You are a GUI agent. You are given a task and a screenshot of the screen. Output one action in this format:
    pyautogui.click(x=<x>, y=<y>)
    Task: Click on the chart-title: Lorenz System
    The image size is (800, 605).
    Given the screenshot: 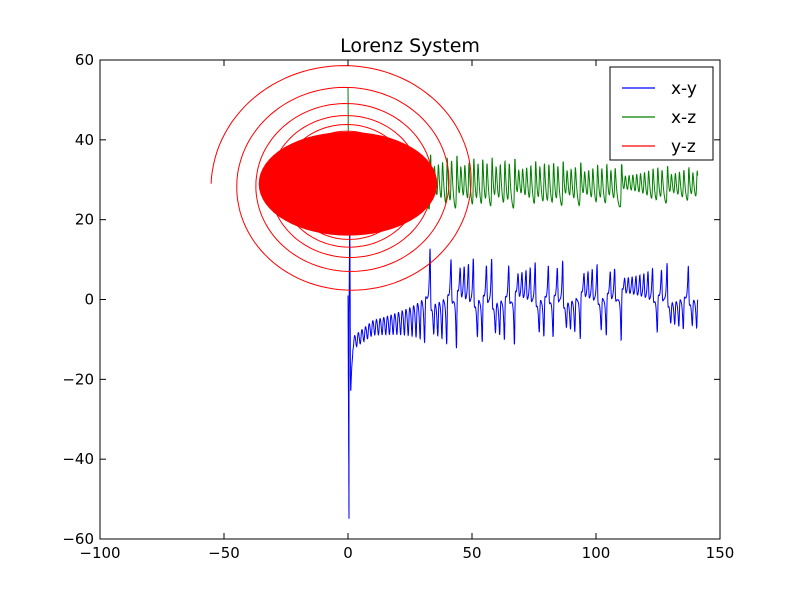 What is the action you would take?
    pyautogui.click(x=410, y=46)
    